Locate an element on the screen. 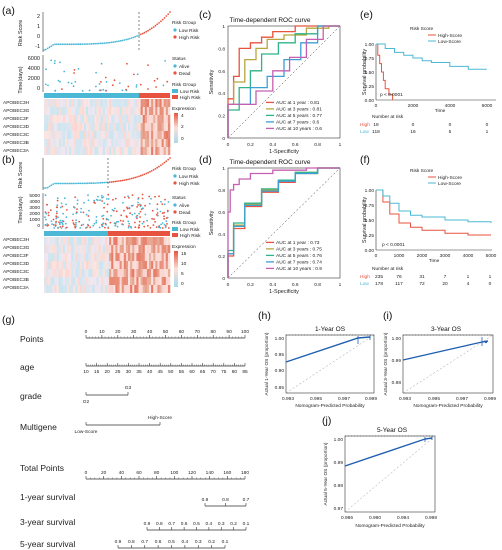 This screenshot has height=550, width=502. h-ylabel: Actual 1-Year OS (proportion) is located at coordinates (267, 363).